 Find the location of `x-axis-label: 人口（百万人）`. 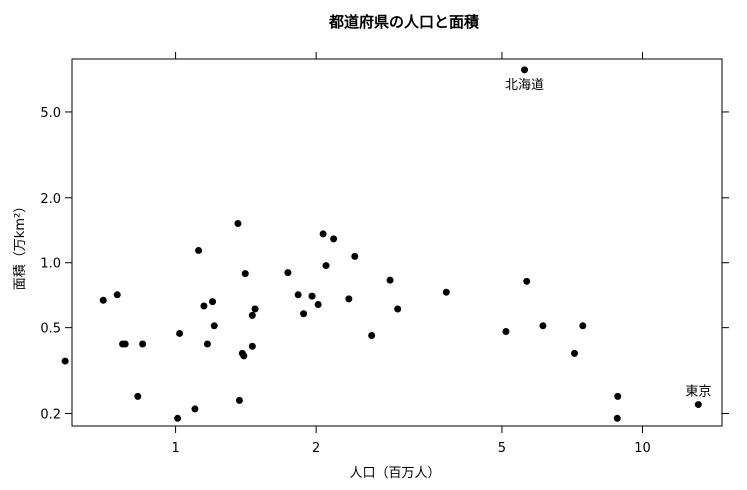

x-axis-label: 人口（百万人） is located at coordinates (394, 473).